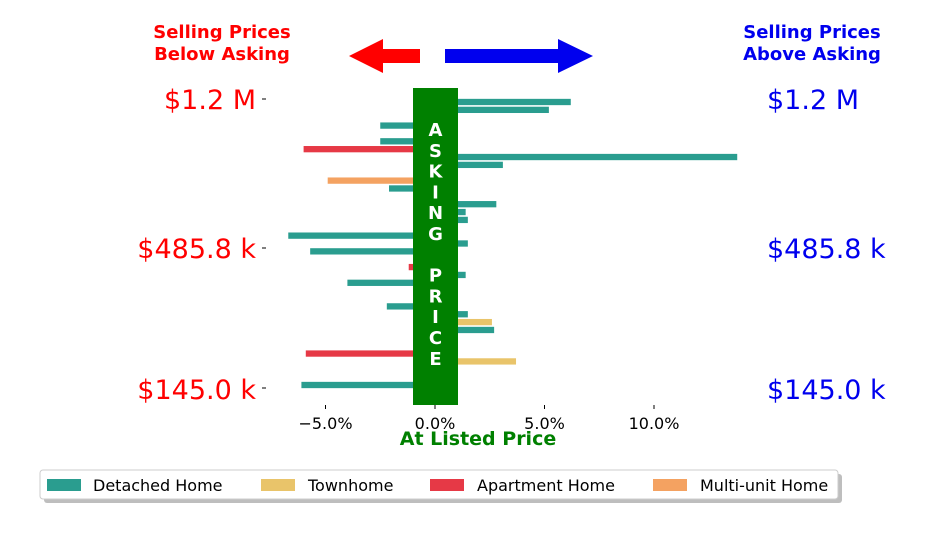 This screenshot has width=928, height=541. Describe the element at coordinates (654, 423) in the screenshot. I see `x-tick-label: 10.0%` at that location.